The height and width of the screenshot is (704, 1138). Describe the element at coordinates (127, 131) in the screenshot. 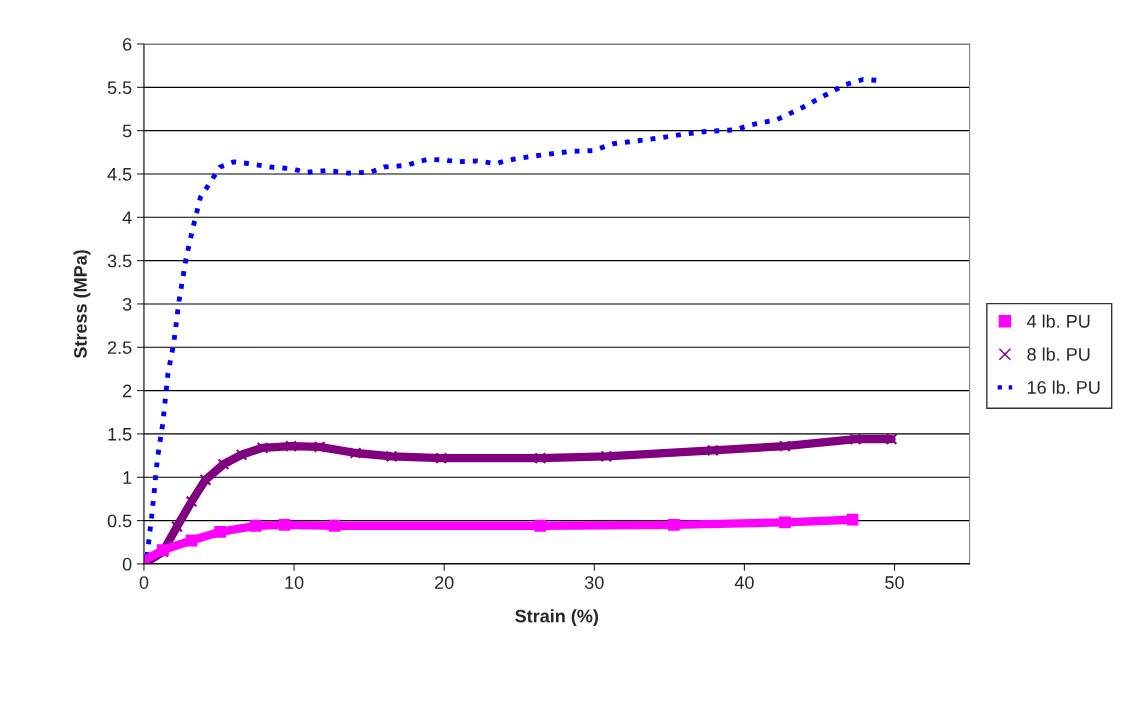

I see `y-tick-label: 5` at that location.